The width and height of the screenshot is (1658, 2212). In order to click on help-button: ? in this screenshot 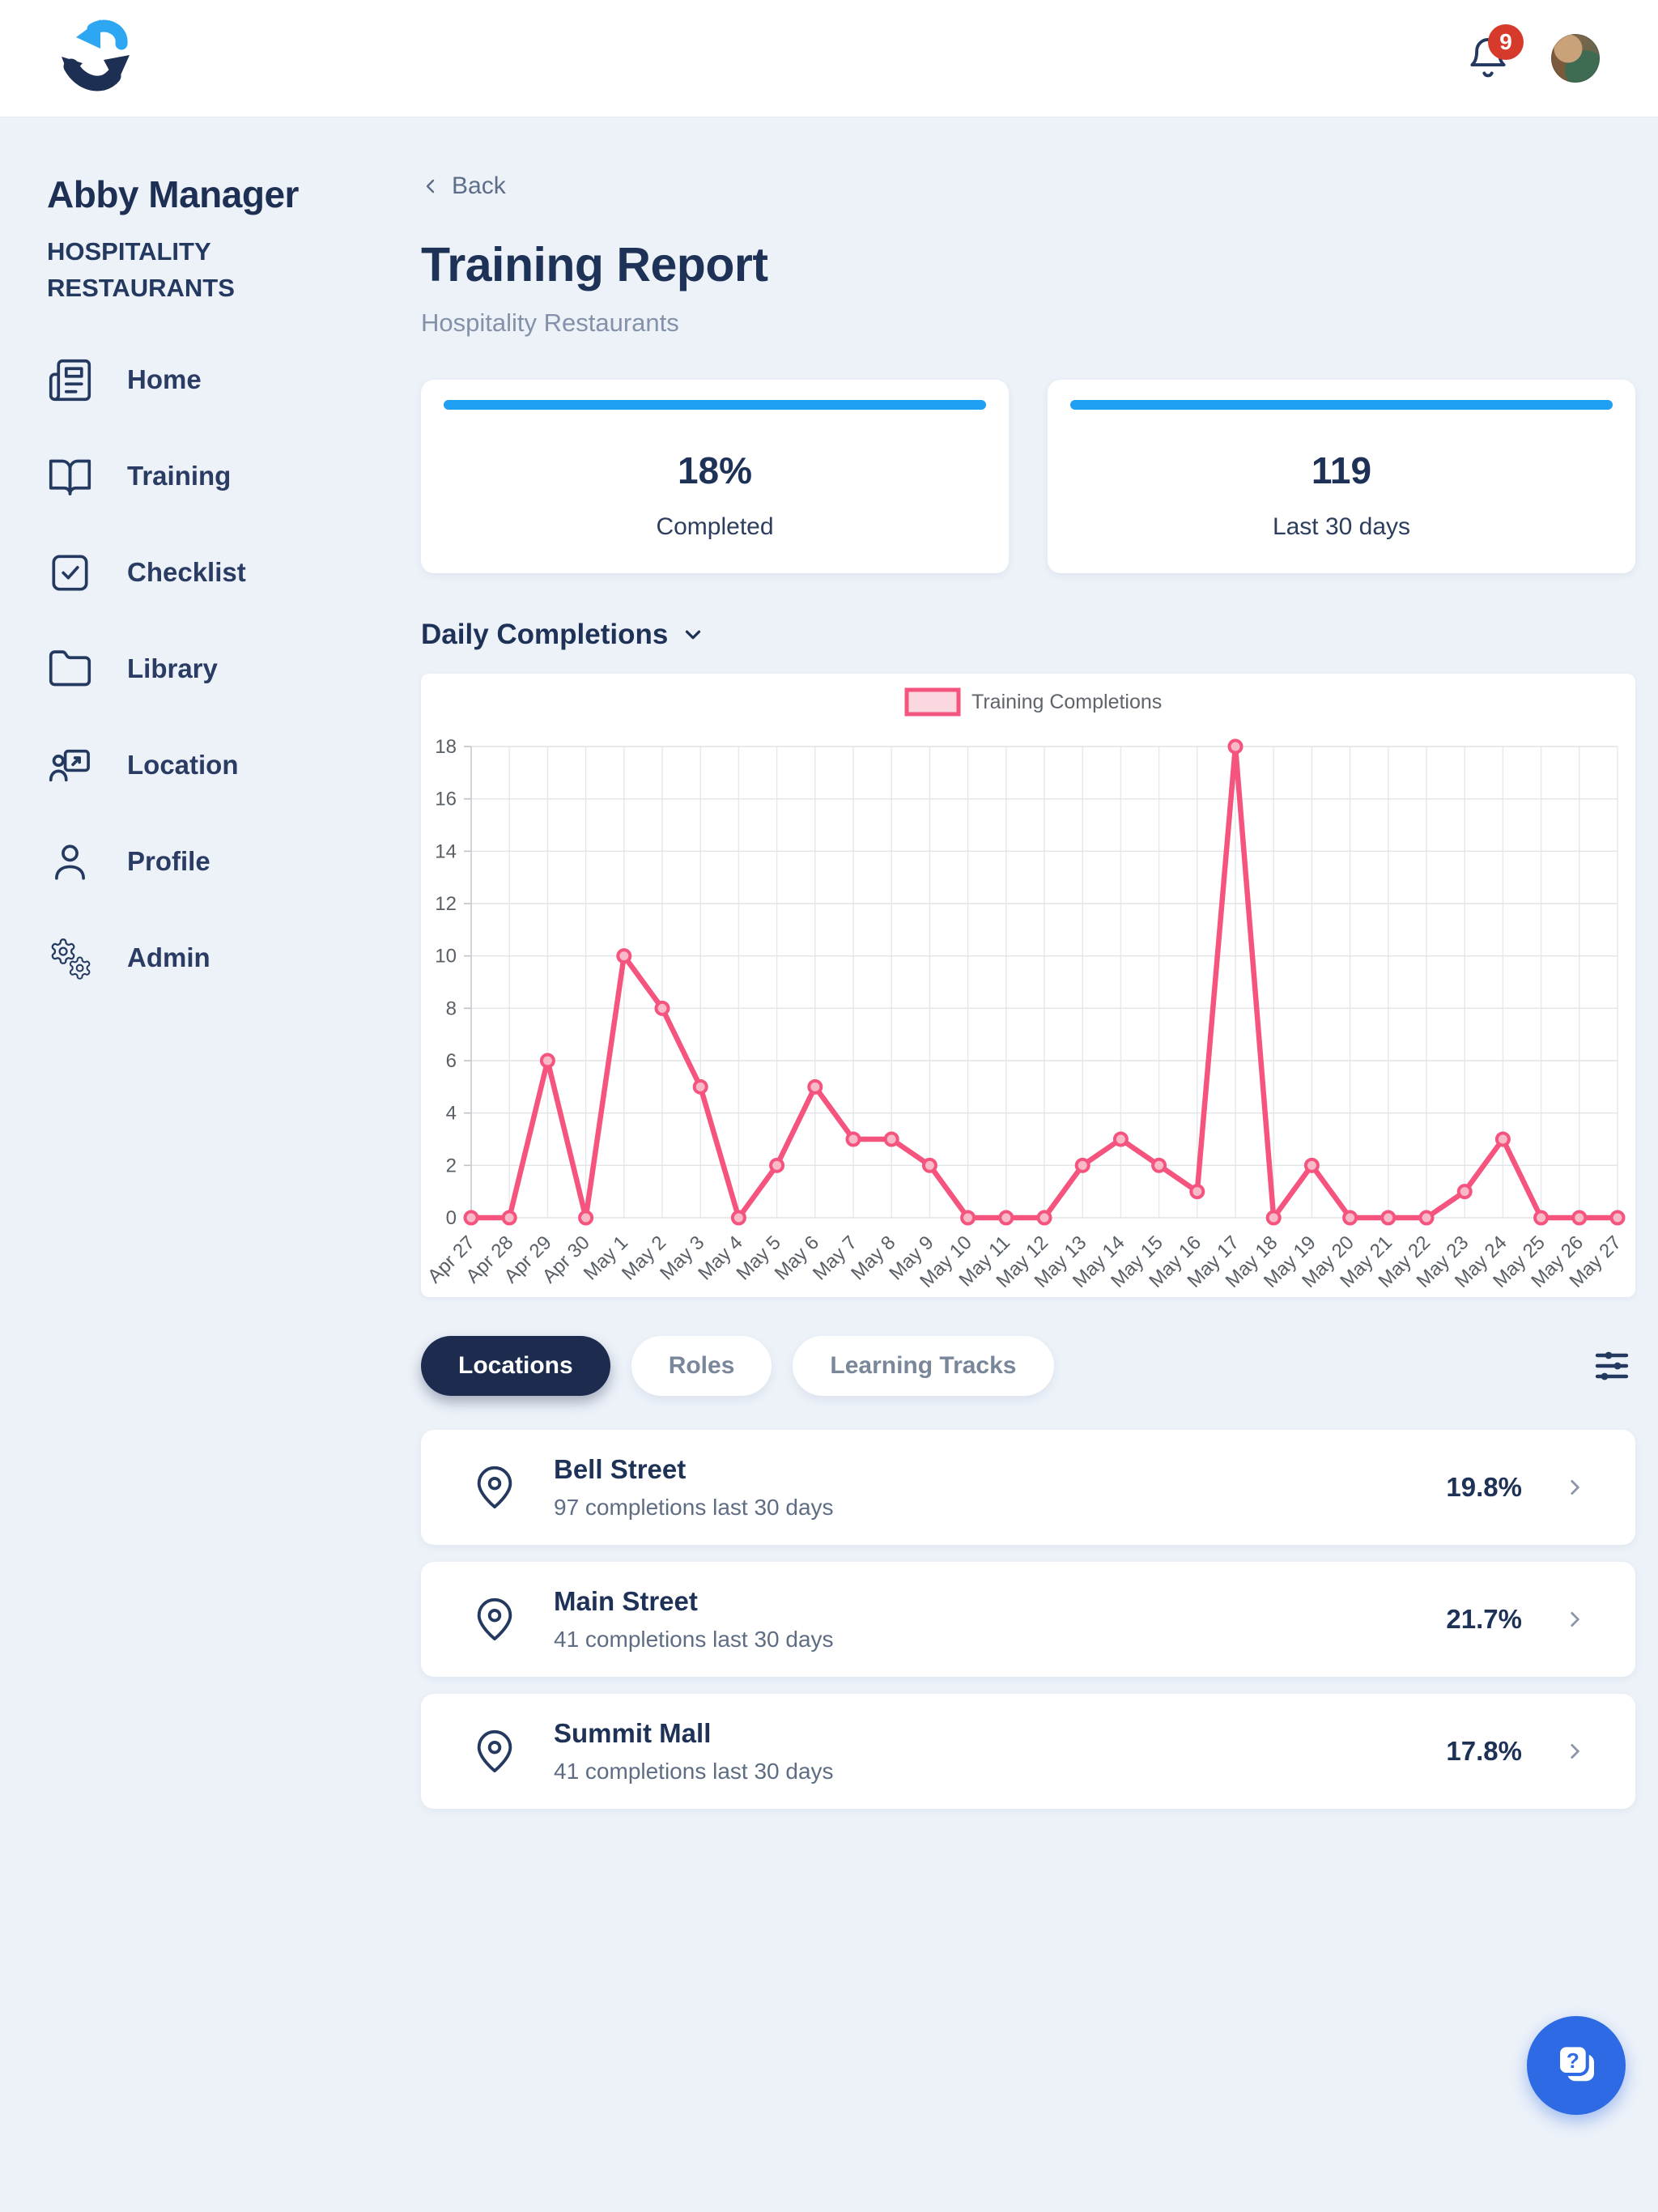, I will do `click(1576, 2065)`.